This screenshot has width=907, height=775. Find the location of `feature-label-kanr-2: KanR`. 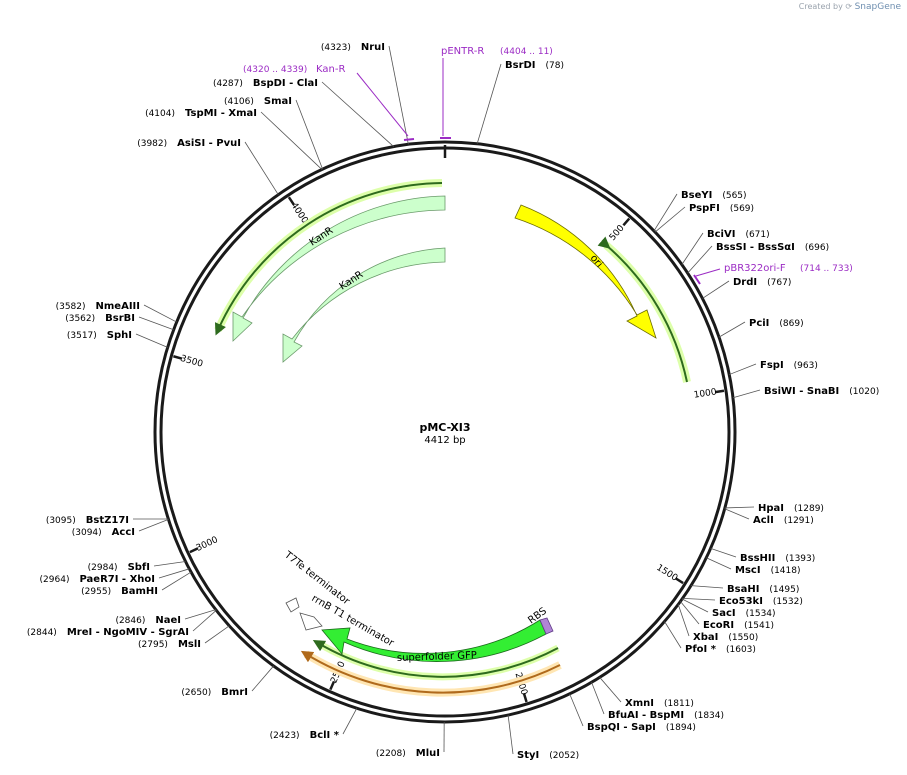

feature-label-kanr-2: KanR is located at coordinates (352, 280).